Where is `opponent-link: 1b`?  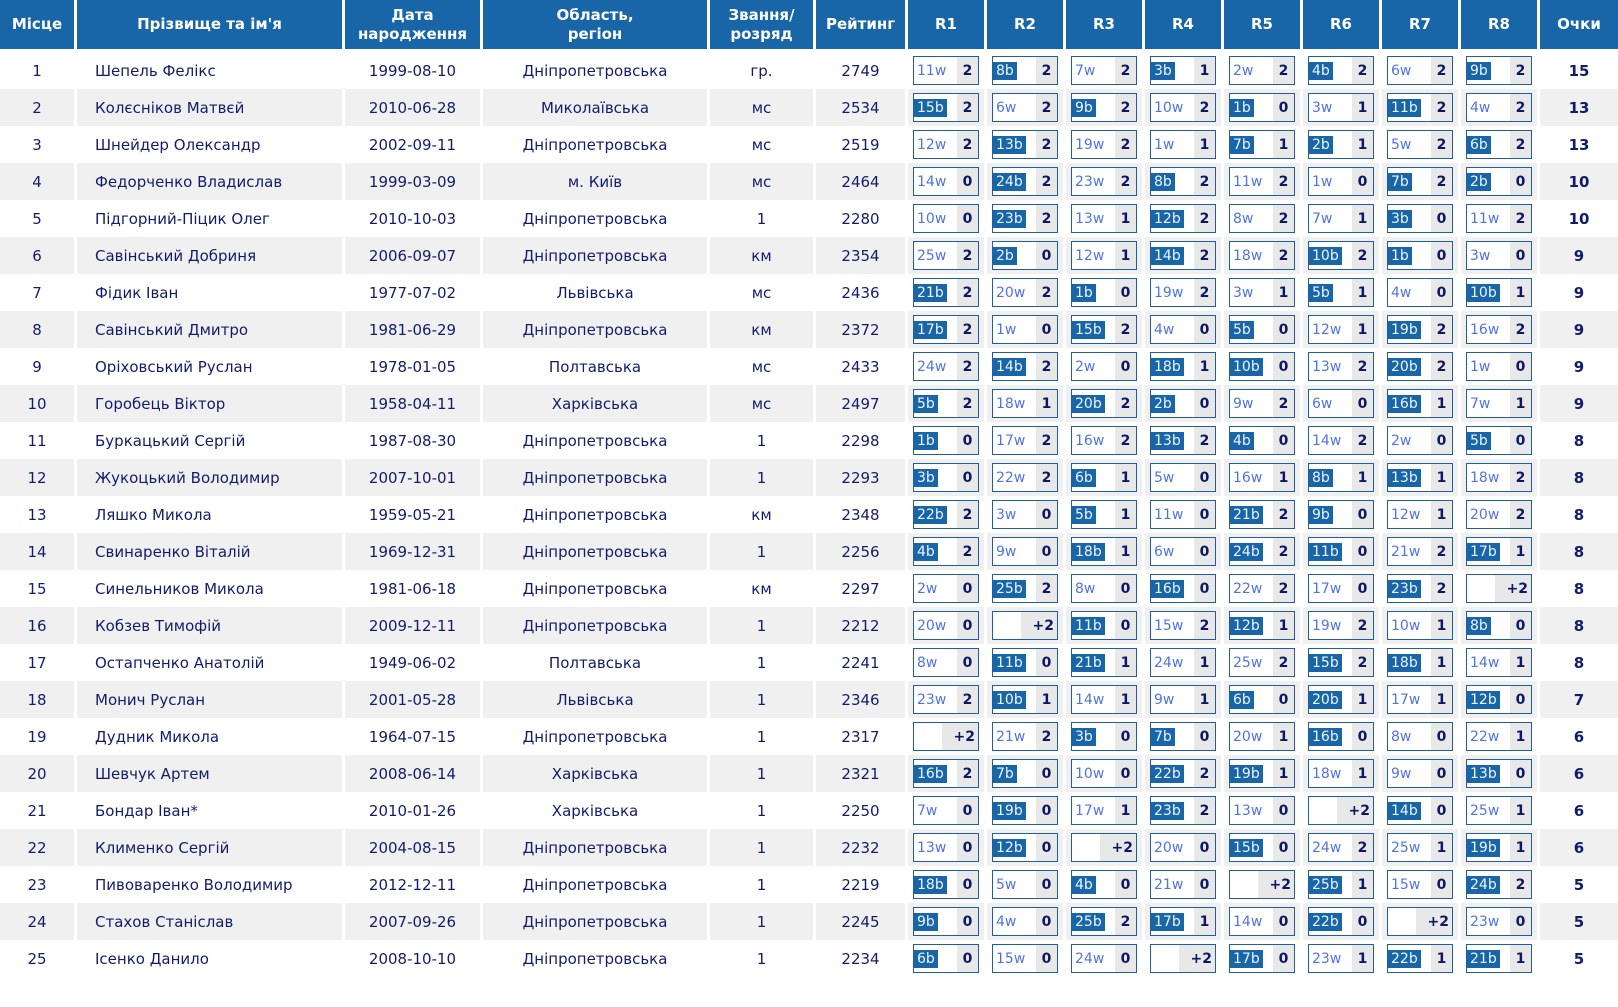
opponent-link: 1b is located at coordinates (1084, 292).